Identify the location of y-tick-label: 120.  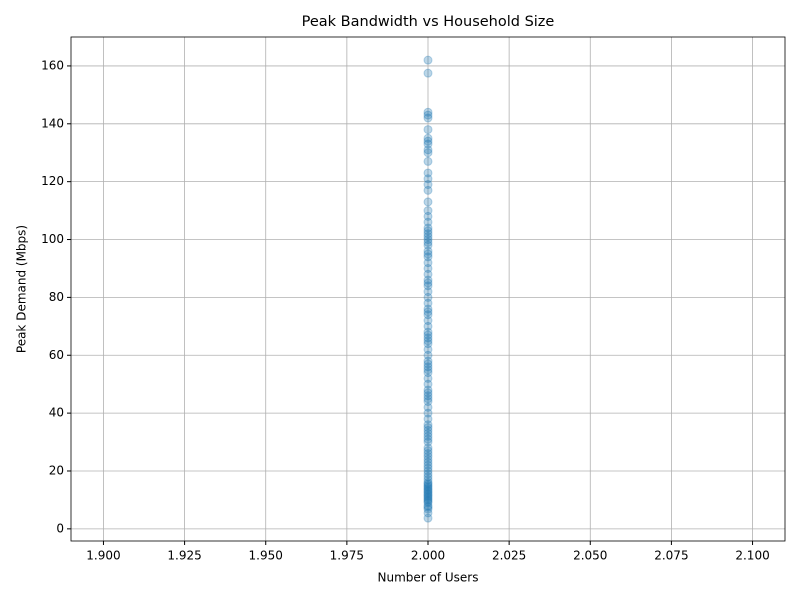
(52, 181).